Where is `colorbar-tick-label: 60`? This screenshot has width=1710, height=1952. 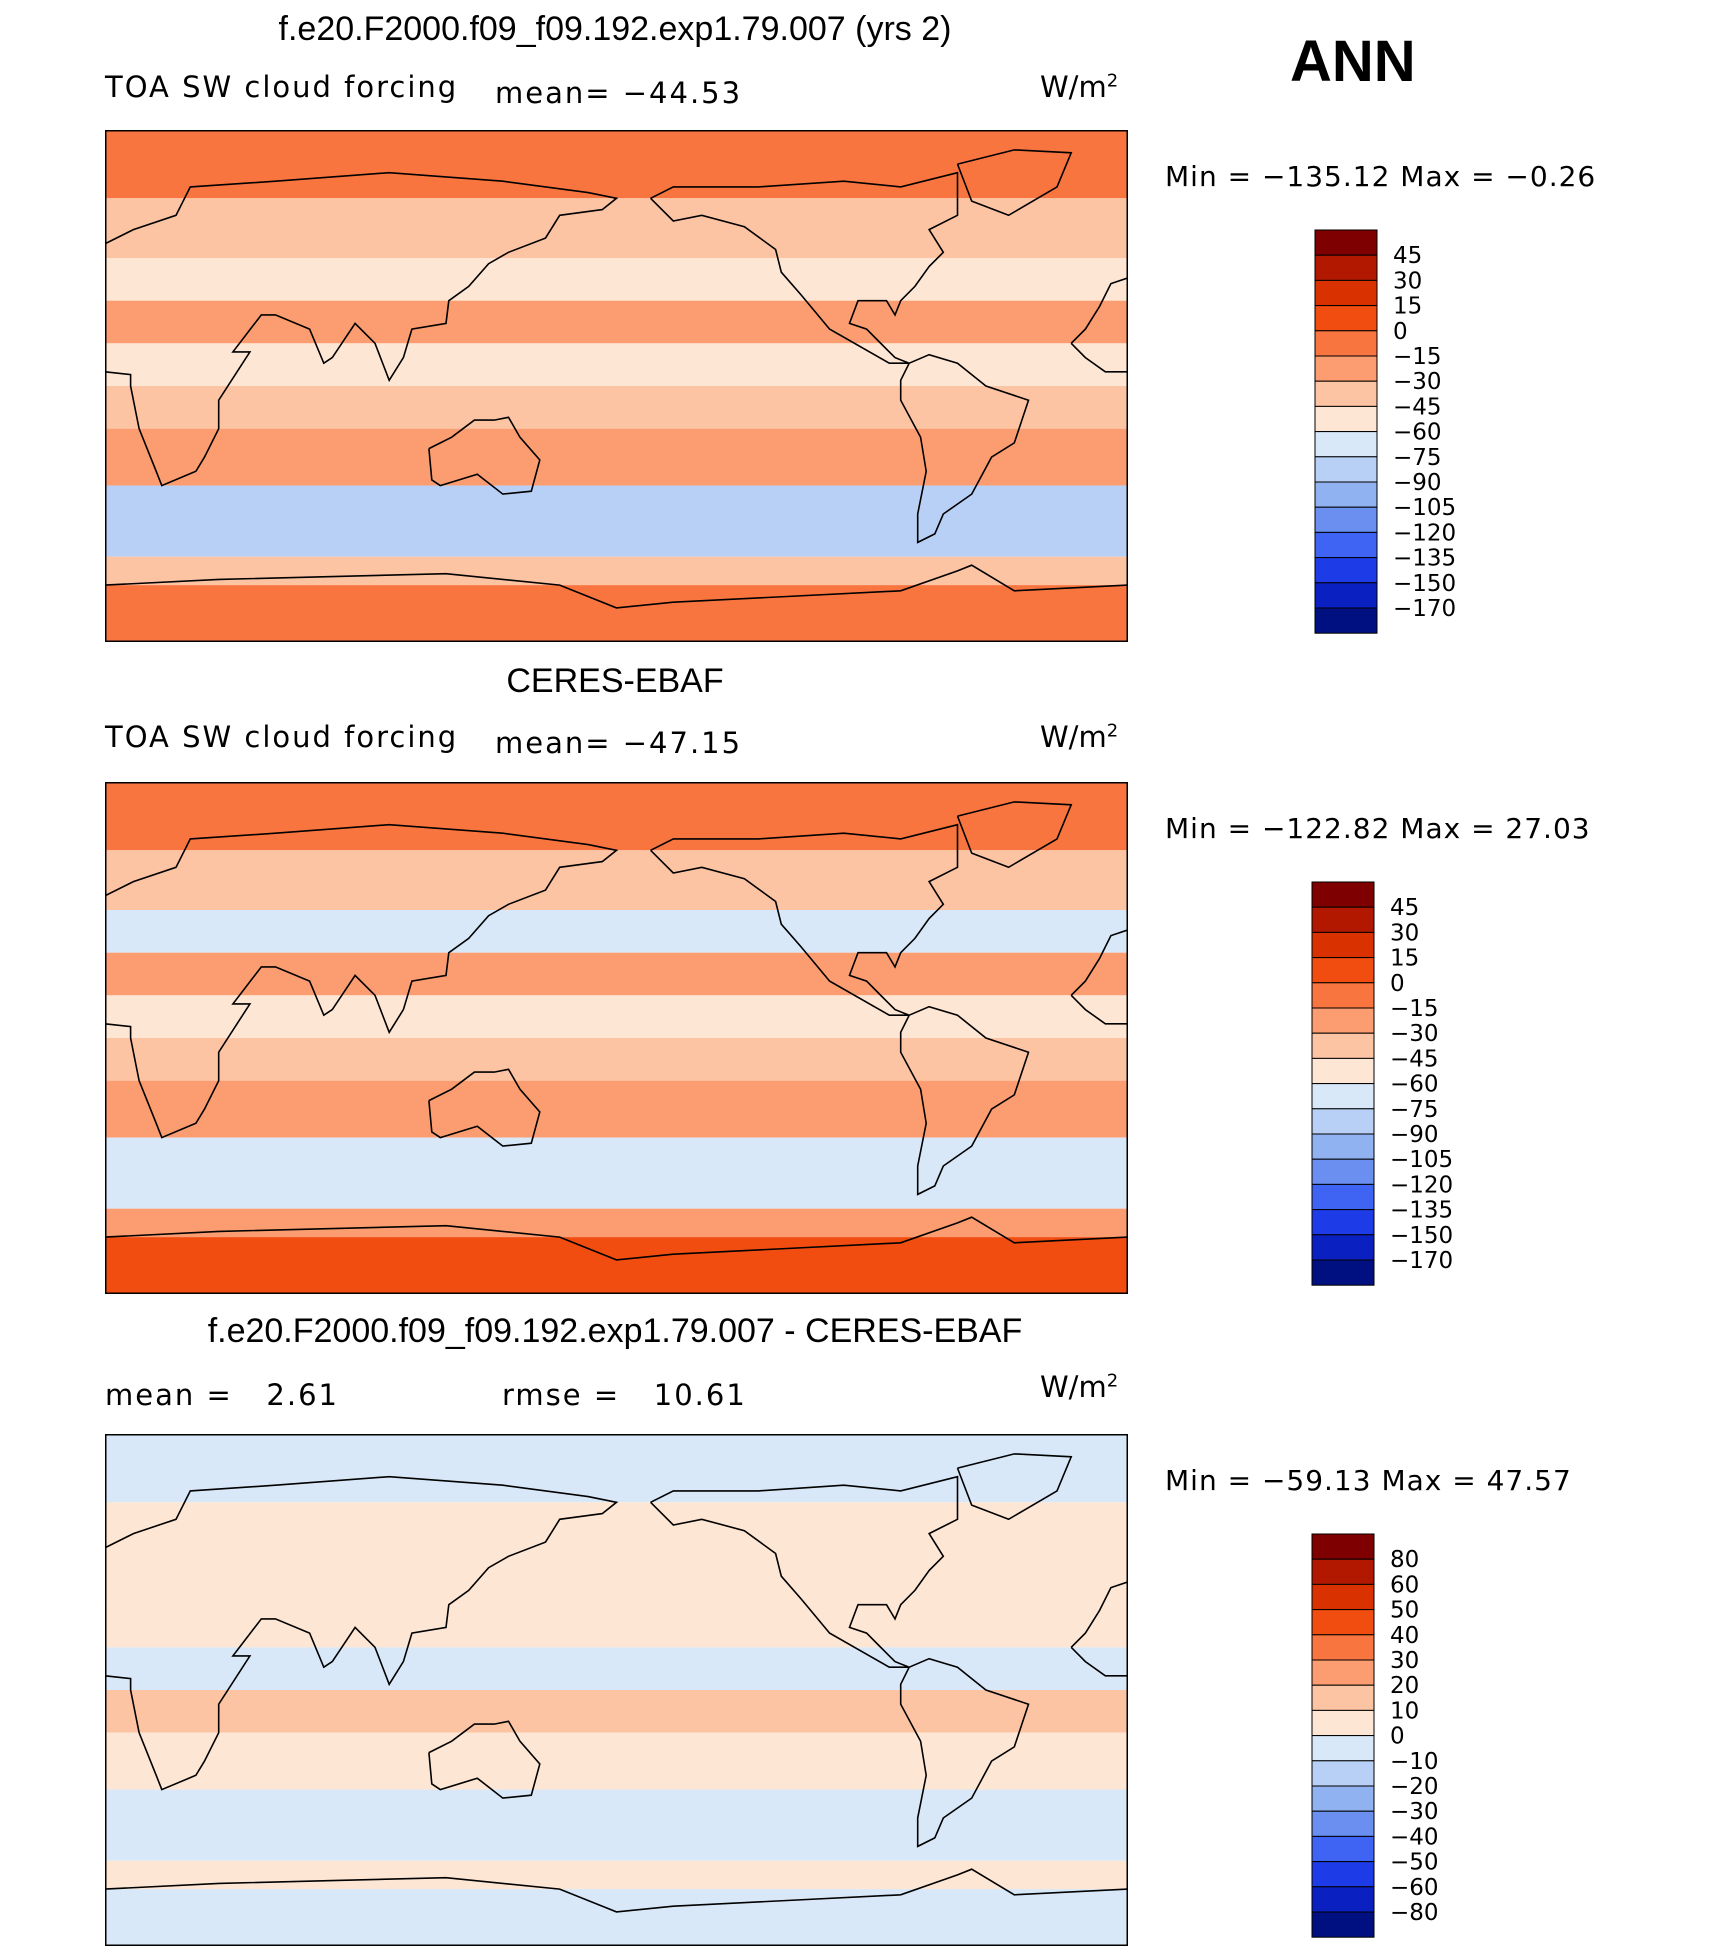
colorbar-tick-label: 60 is located at coordinates (1404, 1585).